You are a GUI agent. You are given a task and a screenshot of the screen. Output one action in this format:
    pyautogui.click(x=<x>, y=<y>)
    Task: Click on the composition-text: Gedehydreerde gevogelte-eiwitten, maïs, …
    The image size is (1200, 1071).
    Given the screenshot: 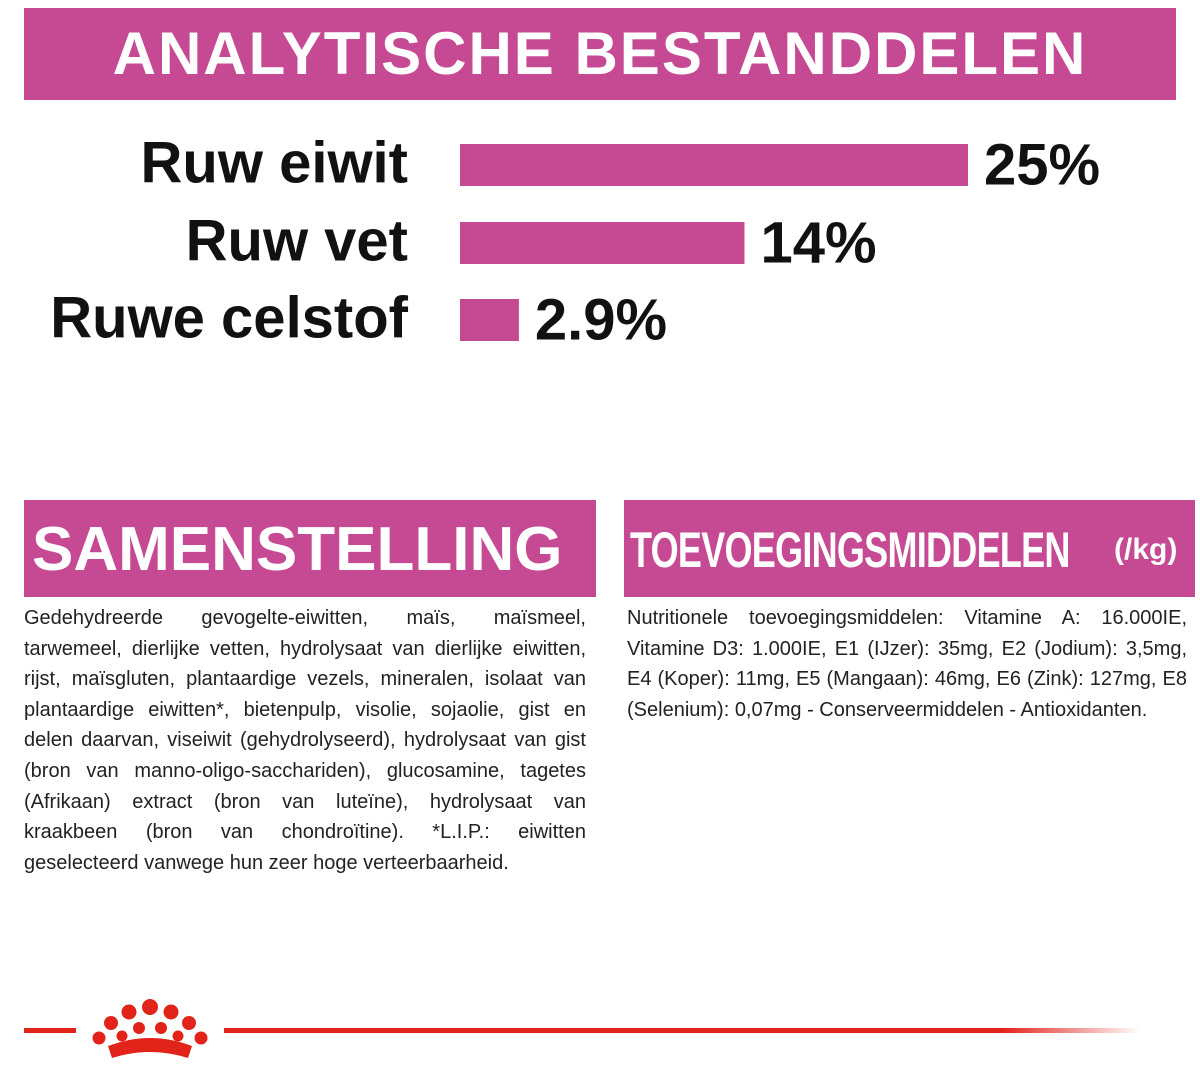 What is the action you would take?
    pyautogui.click(x=305, y=740)
    